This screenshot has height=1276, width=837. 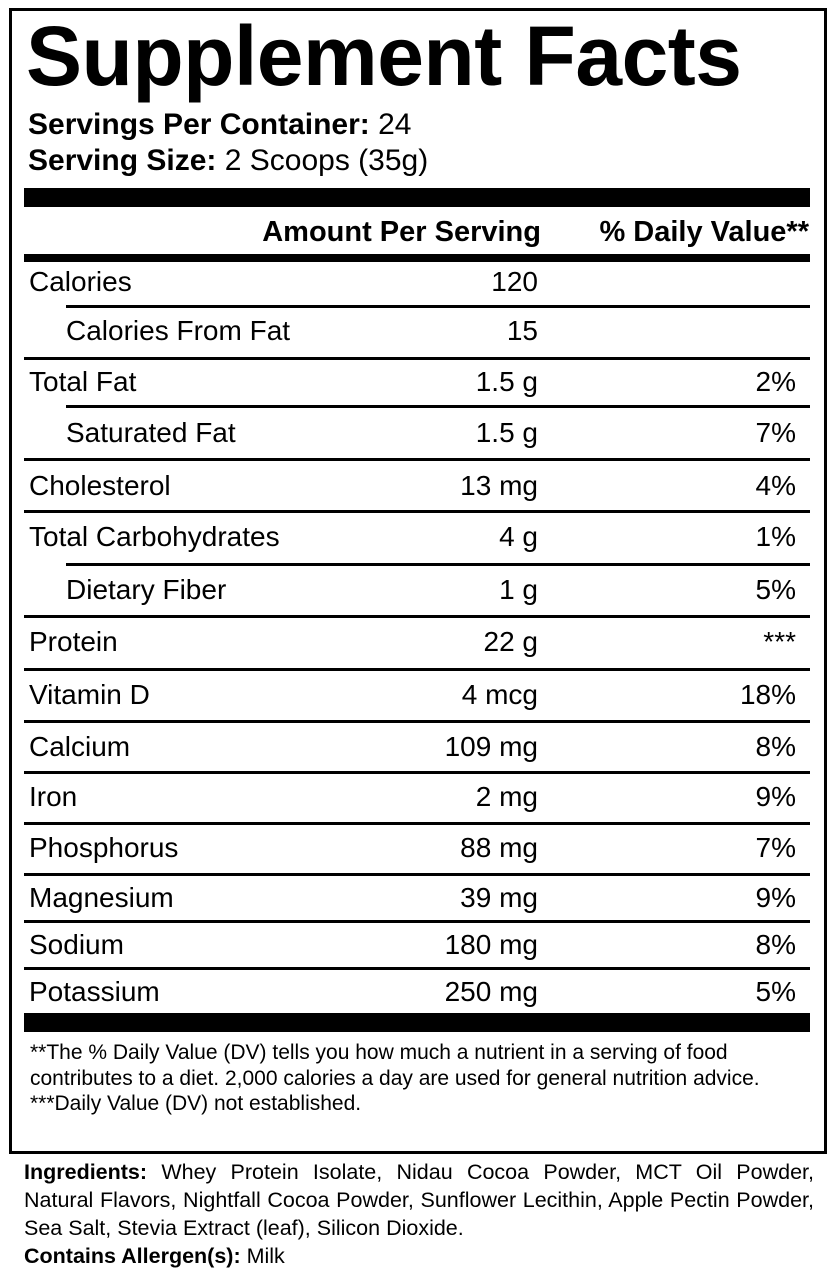 I want to click on nutrient-name: Potassium, so click(x=94, y=991).